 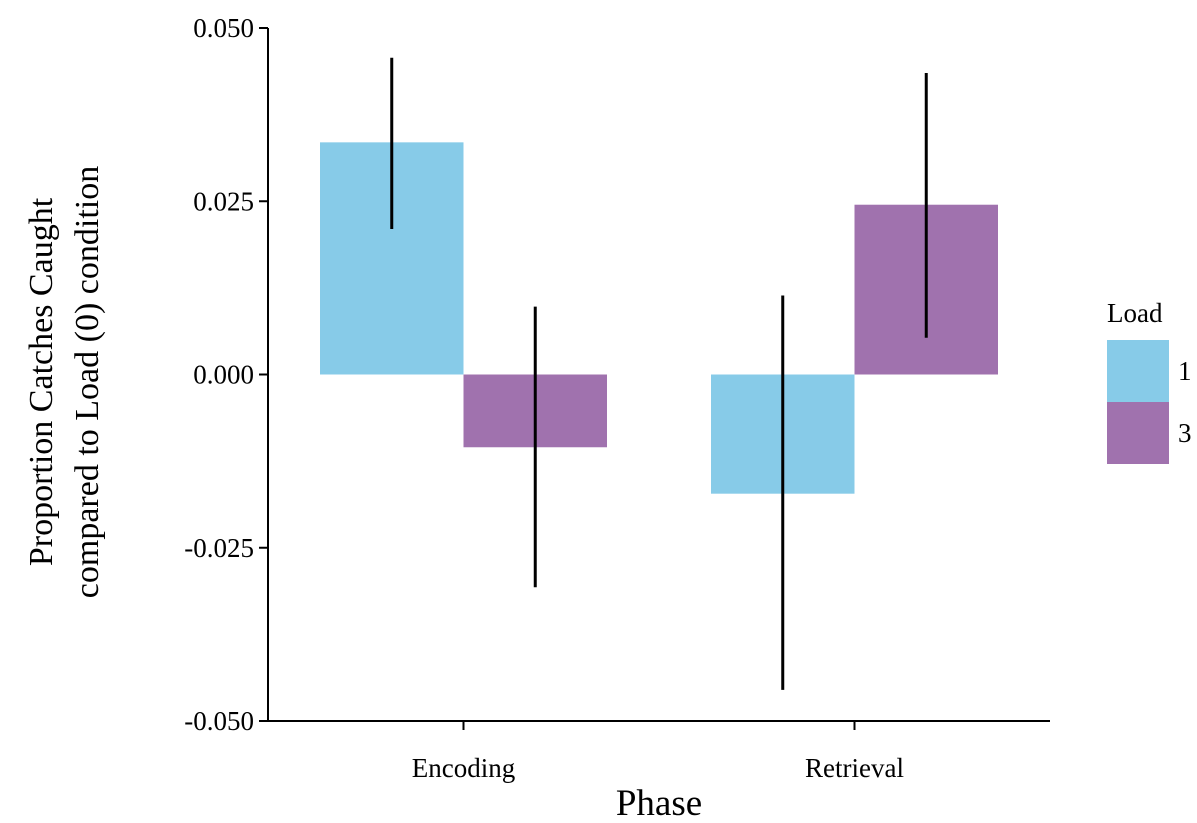 I want to click on y-axis-title-line-2: compared to Load (0) condition, so click(x=87, y=382).